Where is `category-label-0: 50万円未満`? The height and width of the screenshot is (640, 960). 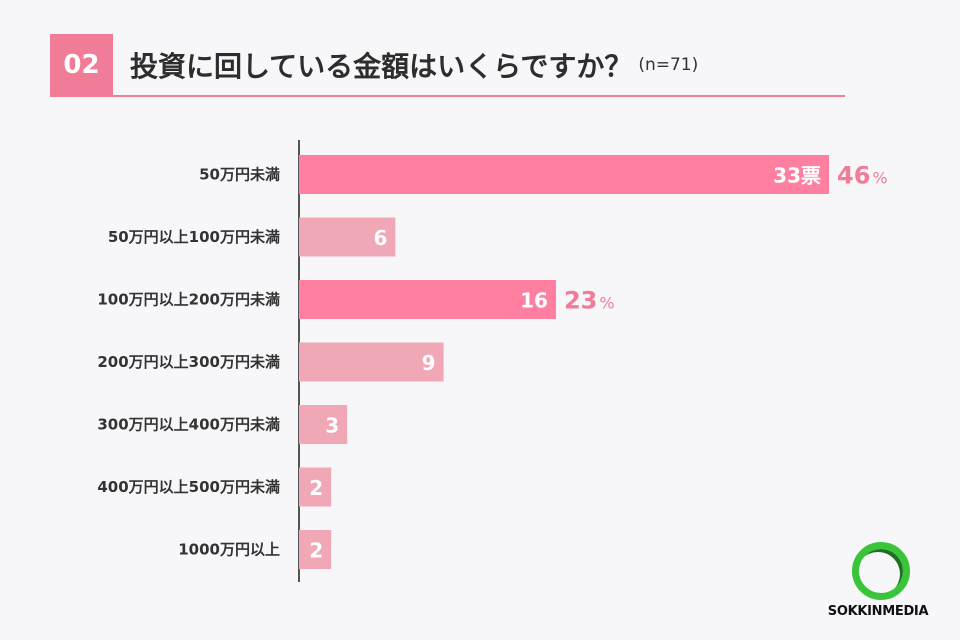
category-label-0: 50万円未満 is located at coordinates (239, 175).